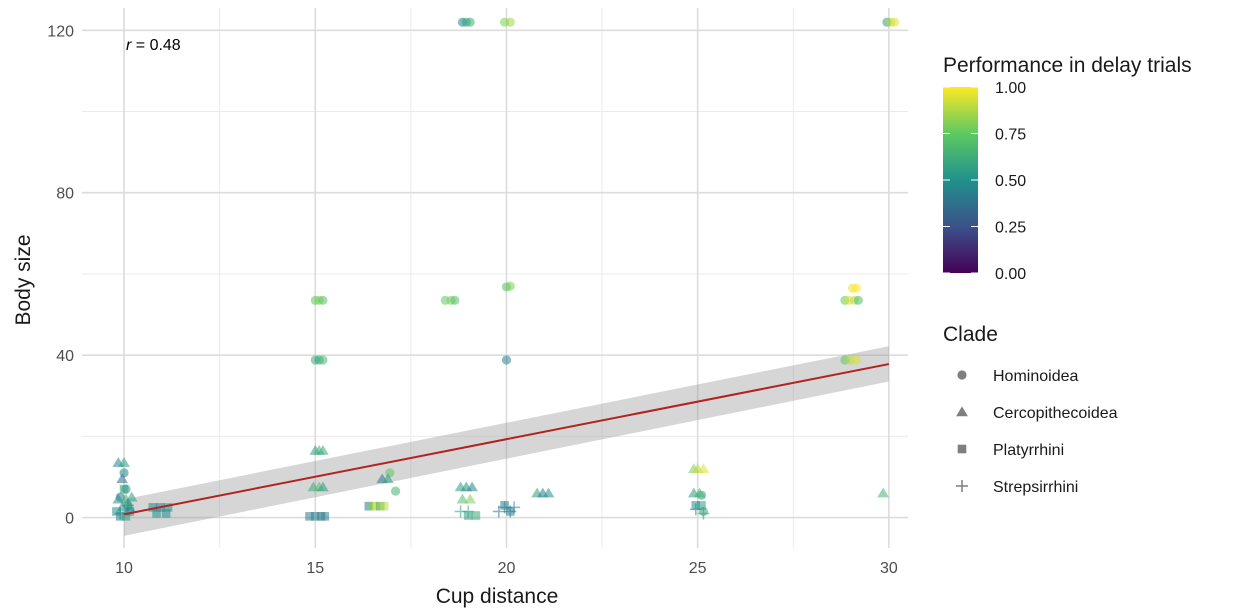 The width and height of the screenshot is (1233, 609). I want to click on x-tick-label: 20, so click(507, 568).